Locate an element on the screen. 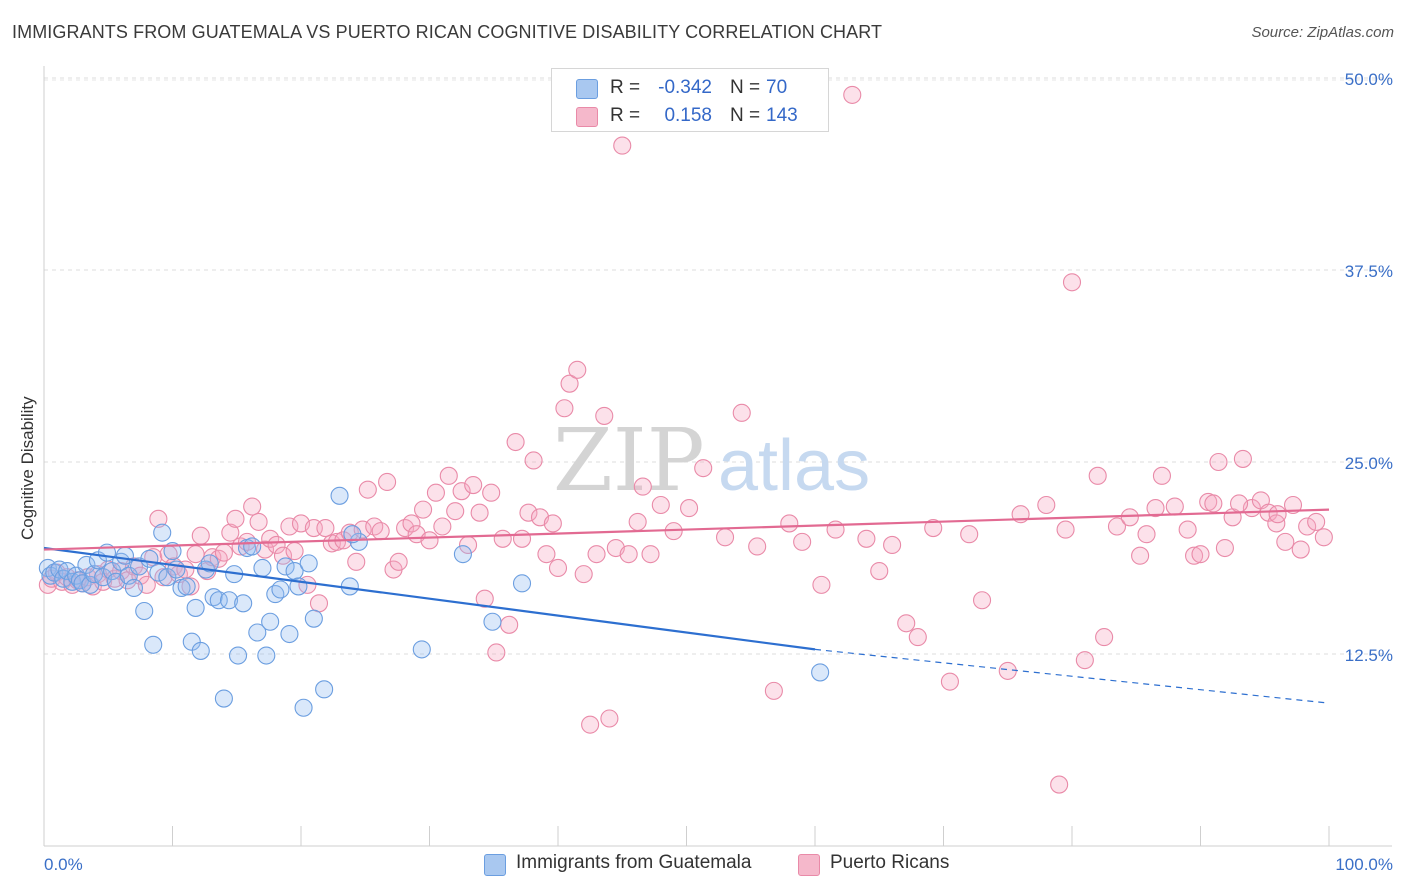 The width and height of the screenshot is (1406, 892). bottom-legend-swatch-guatemala is located at coordinates (495, 865).